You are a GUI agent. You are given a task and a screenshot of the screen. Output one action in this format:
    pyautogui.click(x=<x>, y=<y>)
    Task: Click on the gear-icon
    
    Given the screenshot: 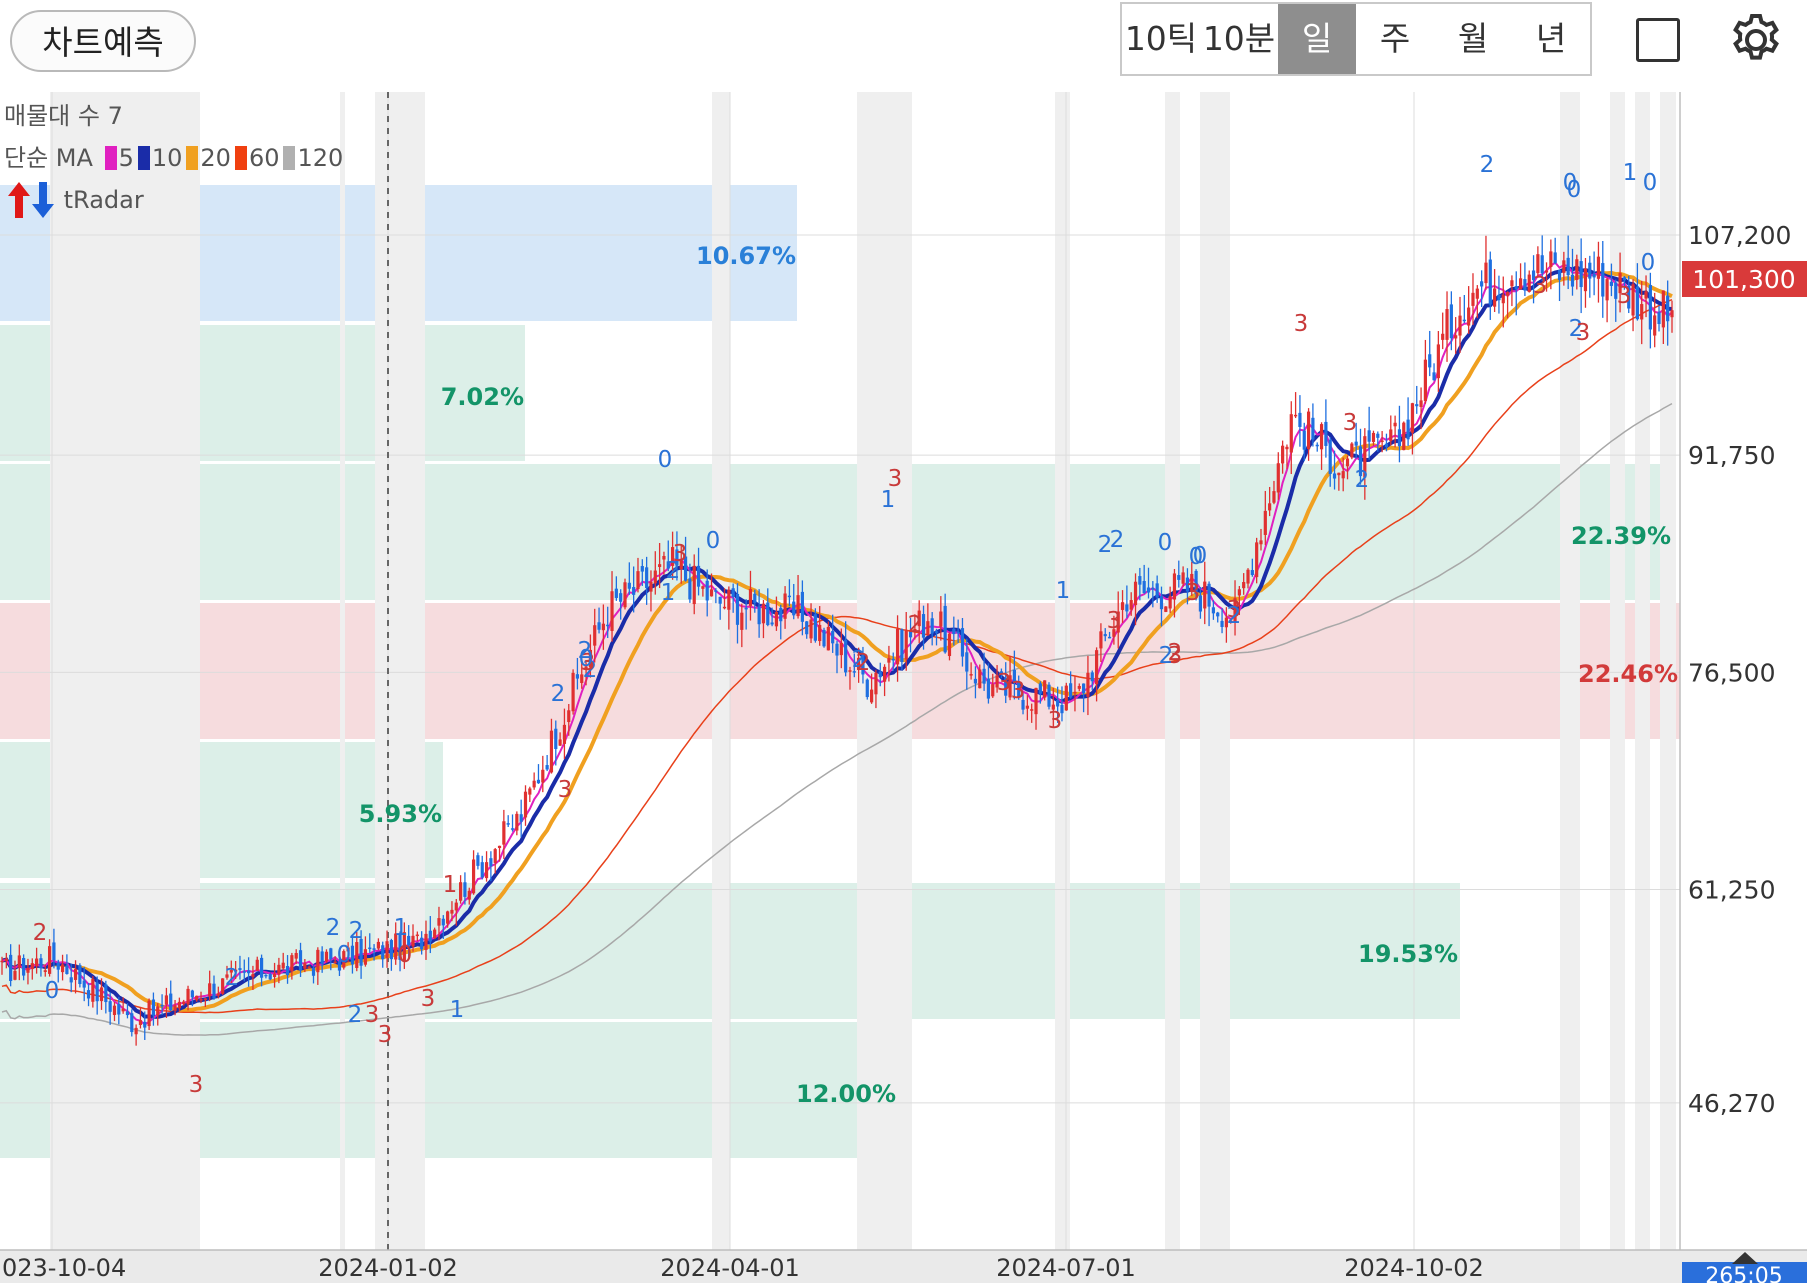 What is the action you would take?
    pyautogui.click(x=1756, y=40)
    